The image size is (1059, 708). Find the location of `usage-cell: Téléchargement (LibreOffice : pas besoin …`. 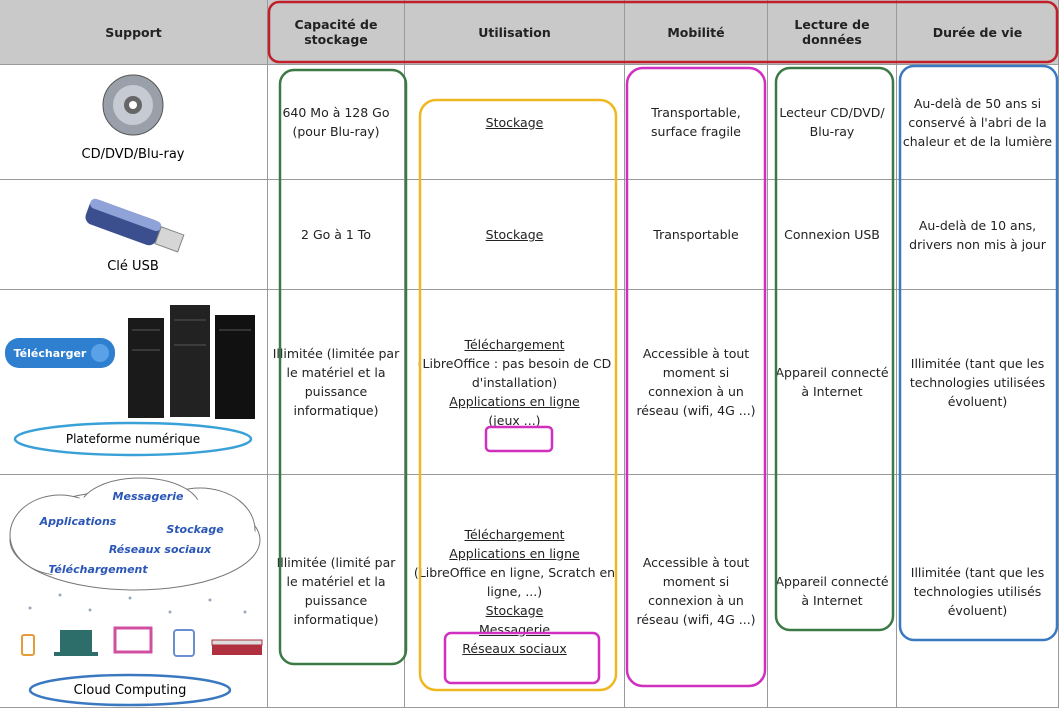

usage-cell: Téléchargement (LibreOffice : pas besoin … is located at coordinates (515, 382).